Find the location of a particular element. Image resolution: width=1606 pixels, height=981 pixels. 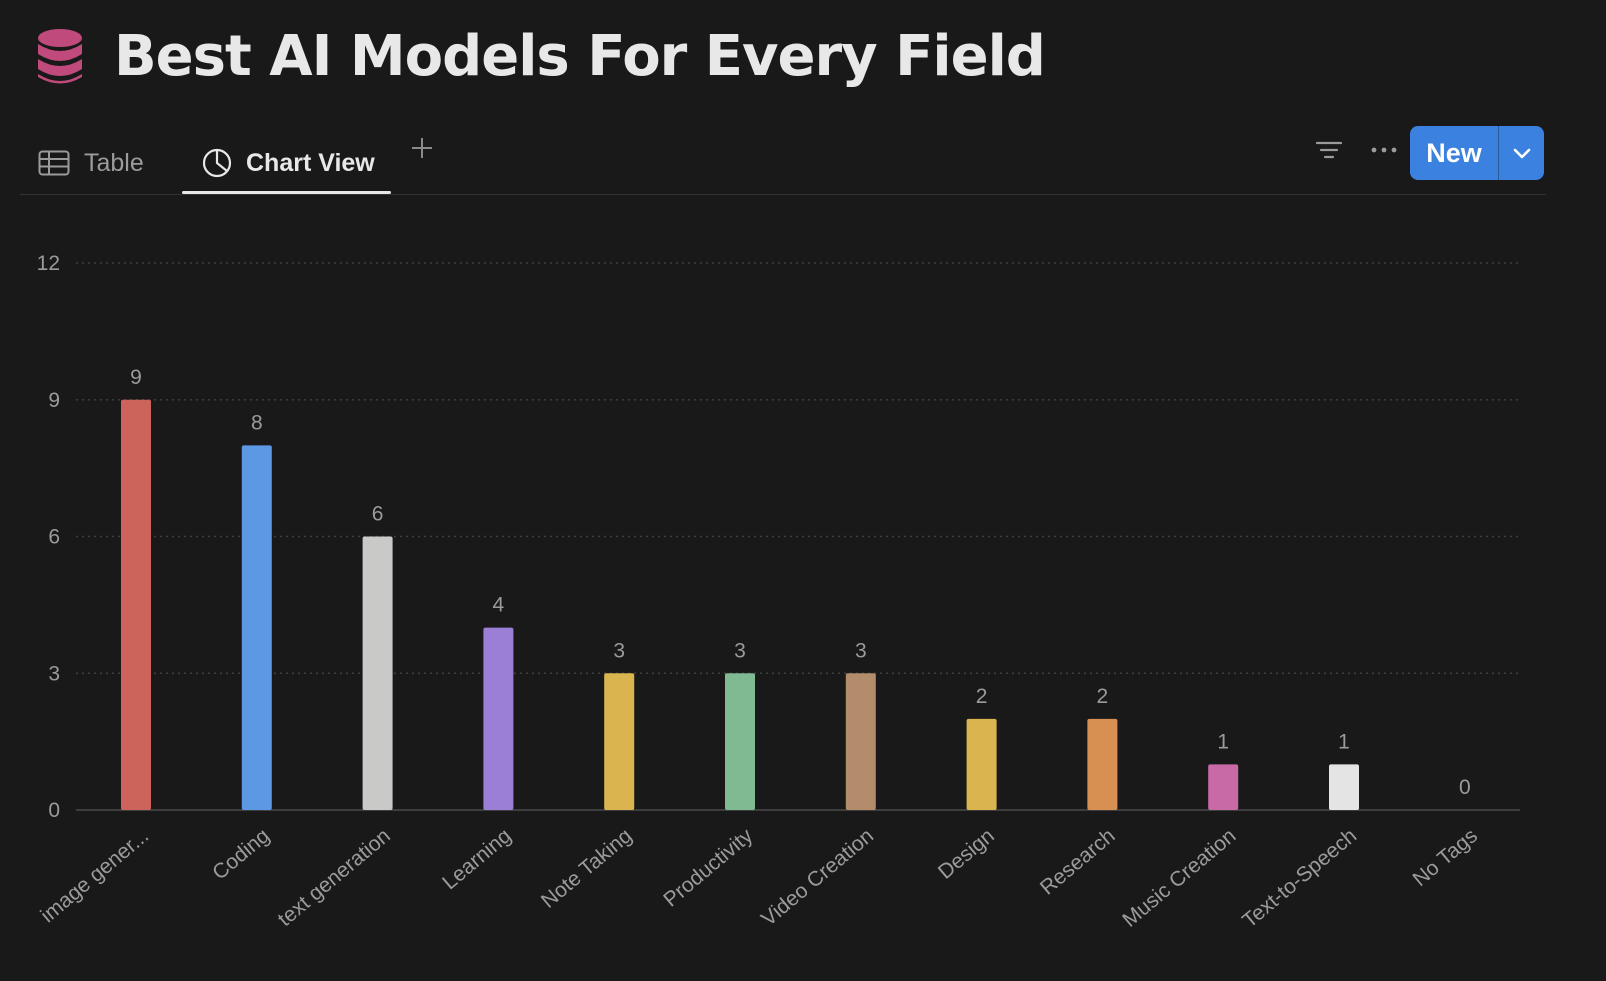

x-tick-label: Research is located at coordinates (1078, 861).